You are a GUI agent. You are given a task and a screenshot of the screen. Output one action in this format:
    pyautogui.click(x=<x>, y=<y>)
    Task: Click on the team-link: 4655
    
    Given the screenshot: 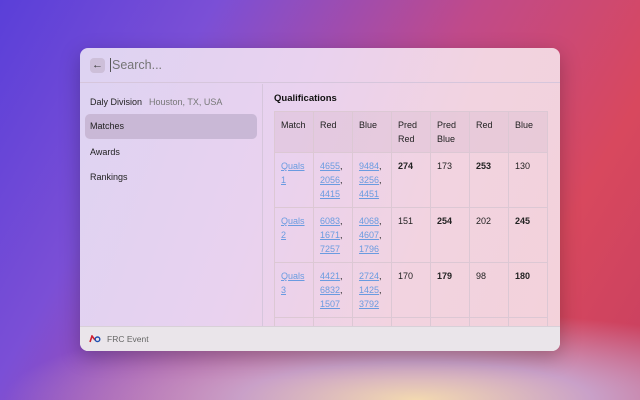 What is the action you would take?
    pyautogui.click(x=330, y=166)
    